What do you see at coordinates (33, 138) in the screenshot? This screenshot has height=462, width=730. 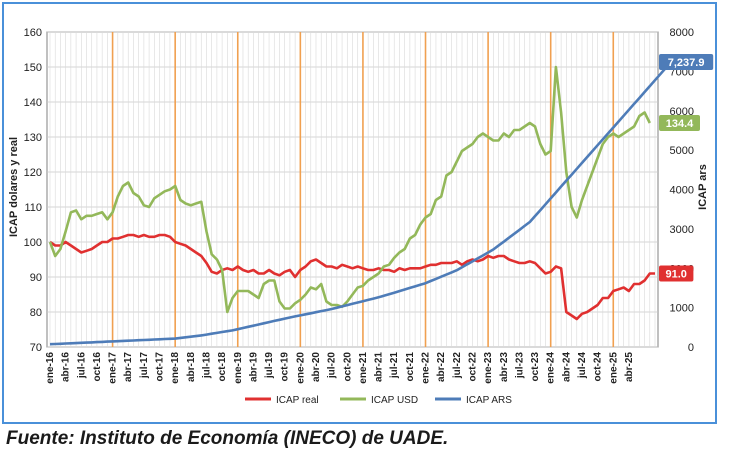 I see `y-left-tick-label: 130` at bounding box center [33, 138].